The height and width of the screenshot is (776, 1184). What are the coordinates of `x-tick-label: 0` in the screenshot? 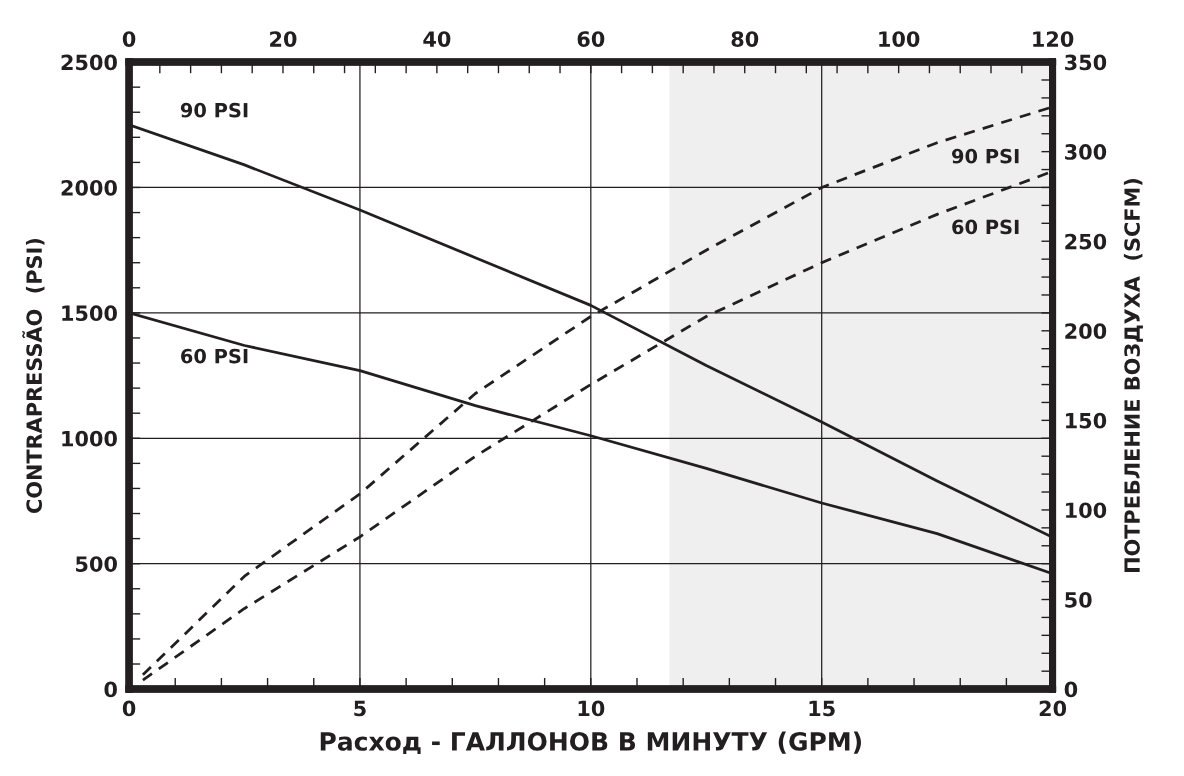 It's located at (129, 708).